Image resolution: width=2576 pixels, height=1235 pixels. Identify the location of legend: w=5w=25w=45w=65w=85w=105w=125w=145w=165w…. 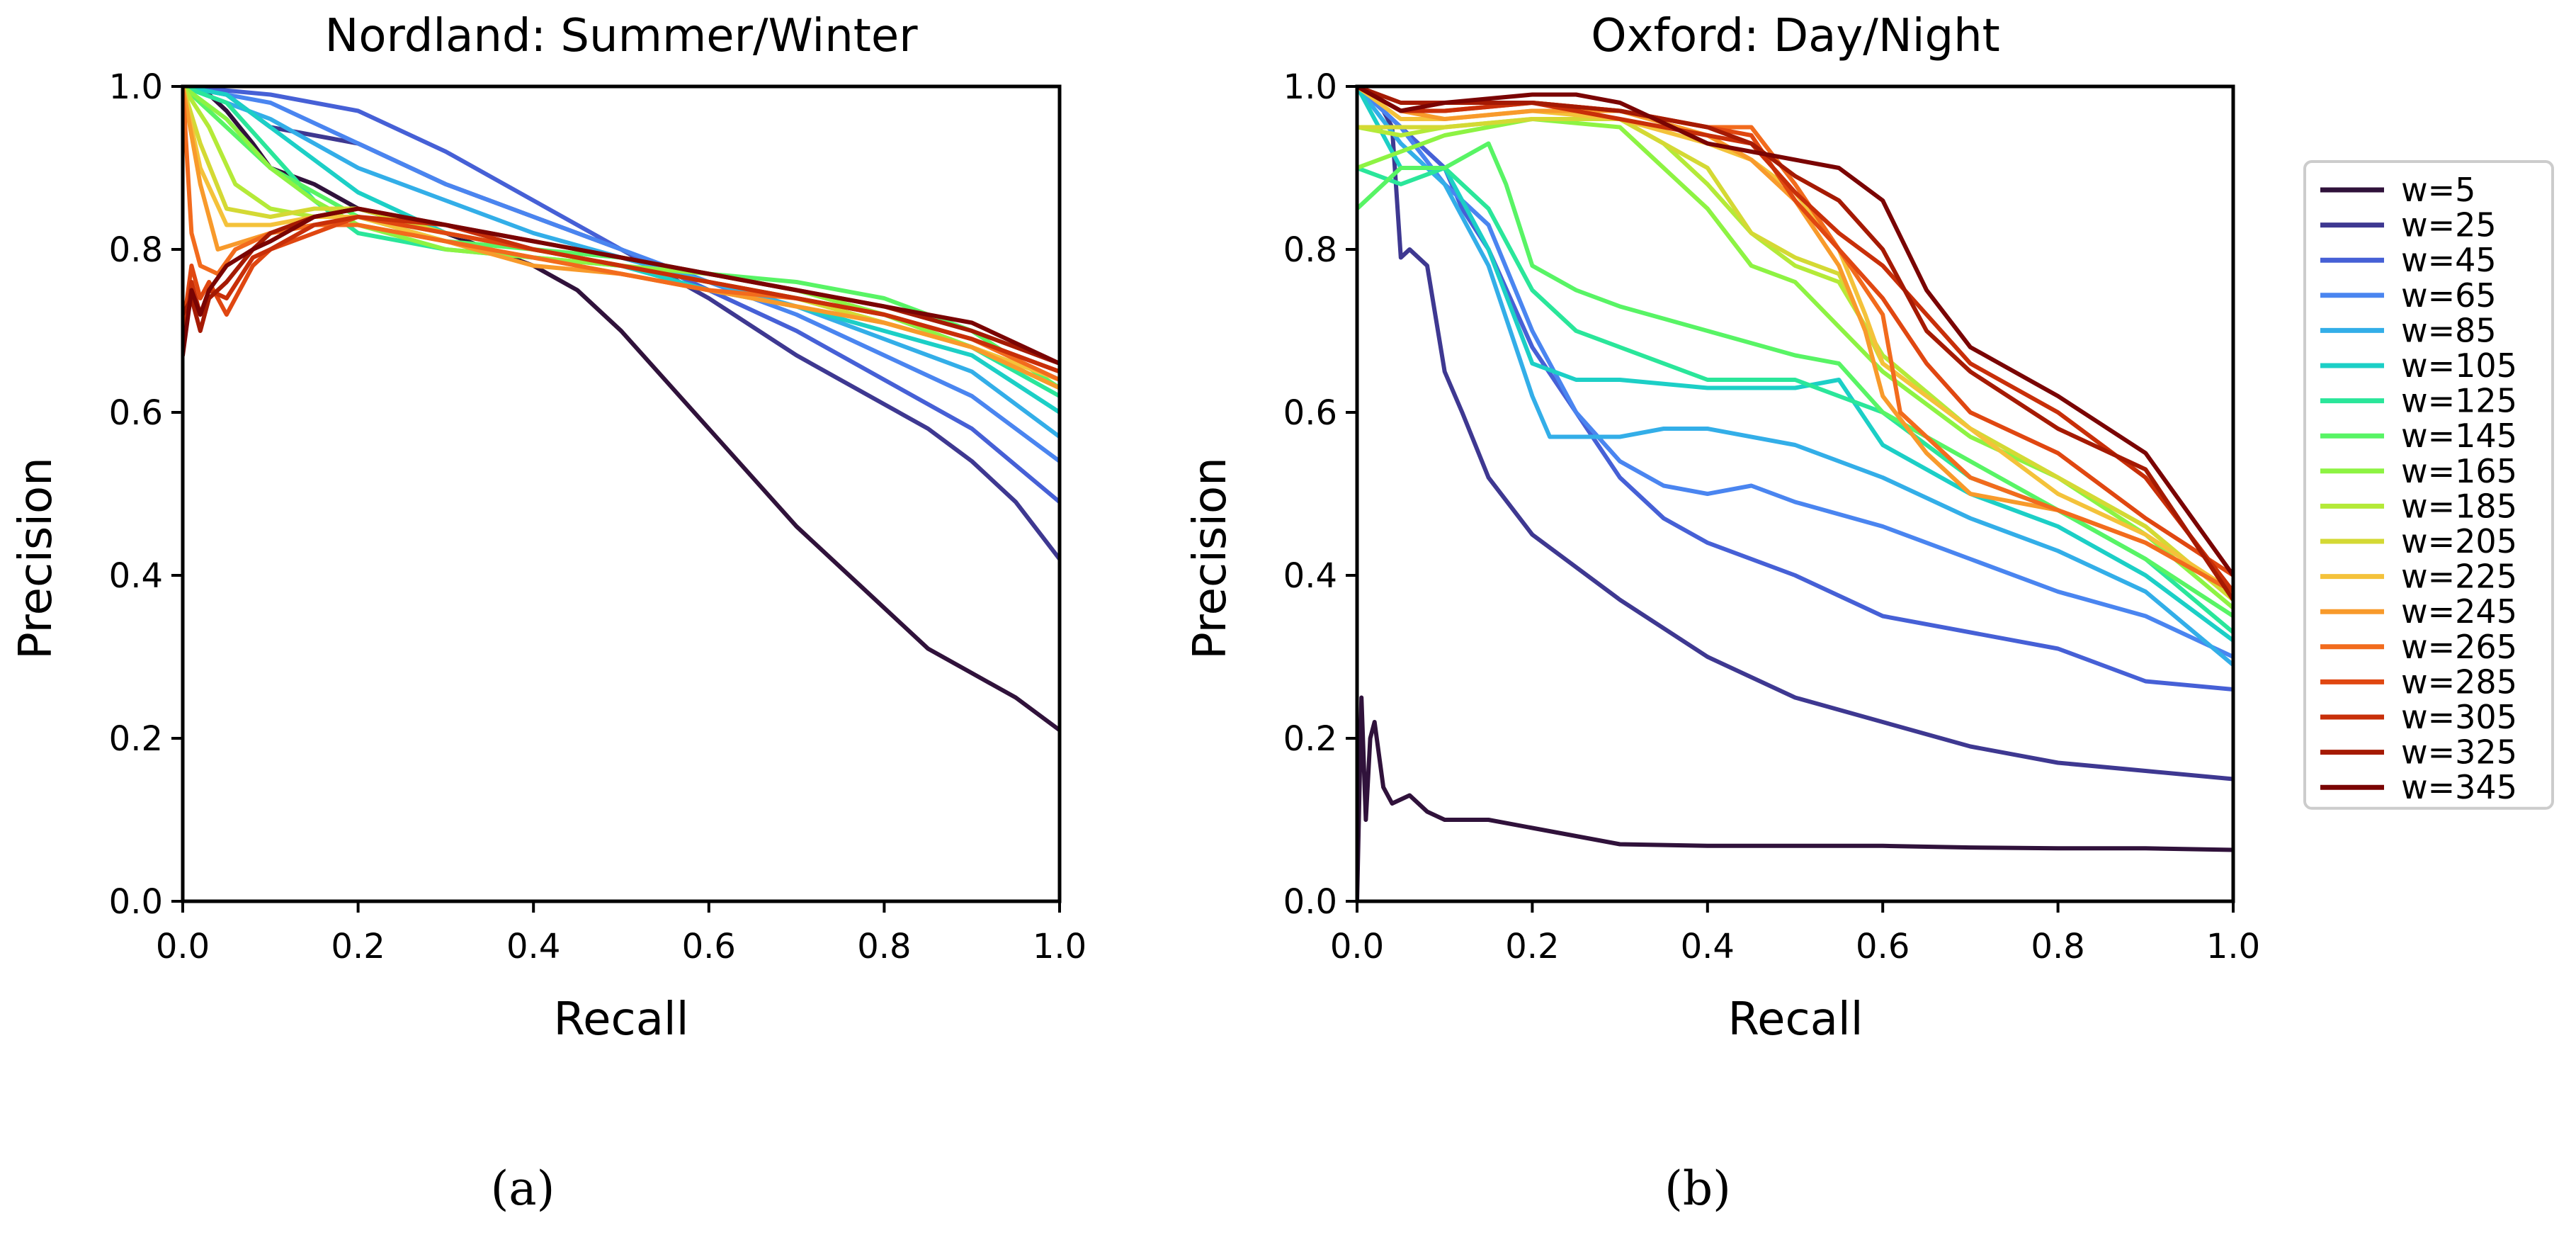
(2428, 485).